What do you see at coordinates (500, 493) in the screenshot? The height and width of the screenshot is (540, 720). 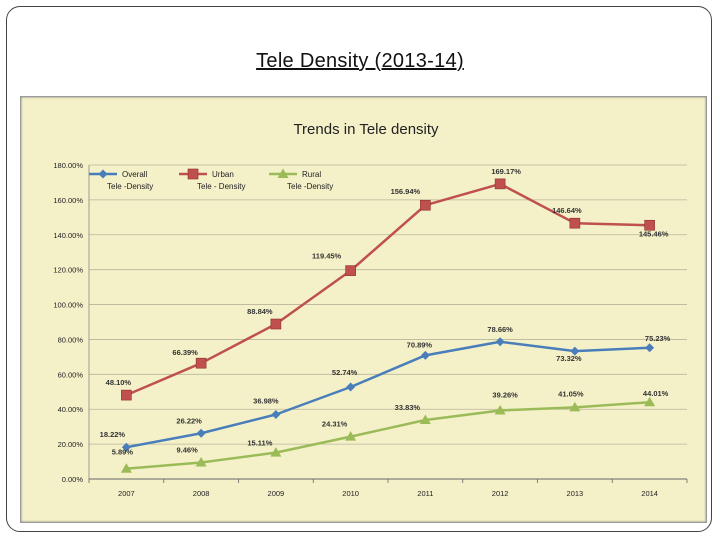 I see `x-tick-label: 2012` at bounding box center [500, 493].